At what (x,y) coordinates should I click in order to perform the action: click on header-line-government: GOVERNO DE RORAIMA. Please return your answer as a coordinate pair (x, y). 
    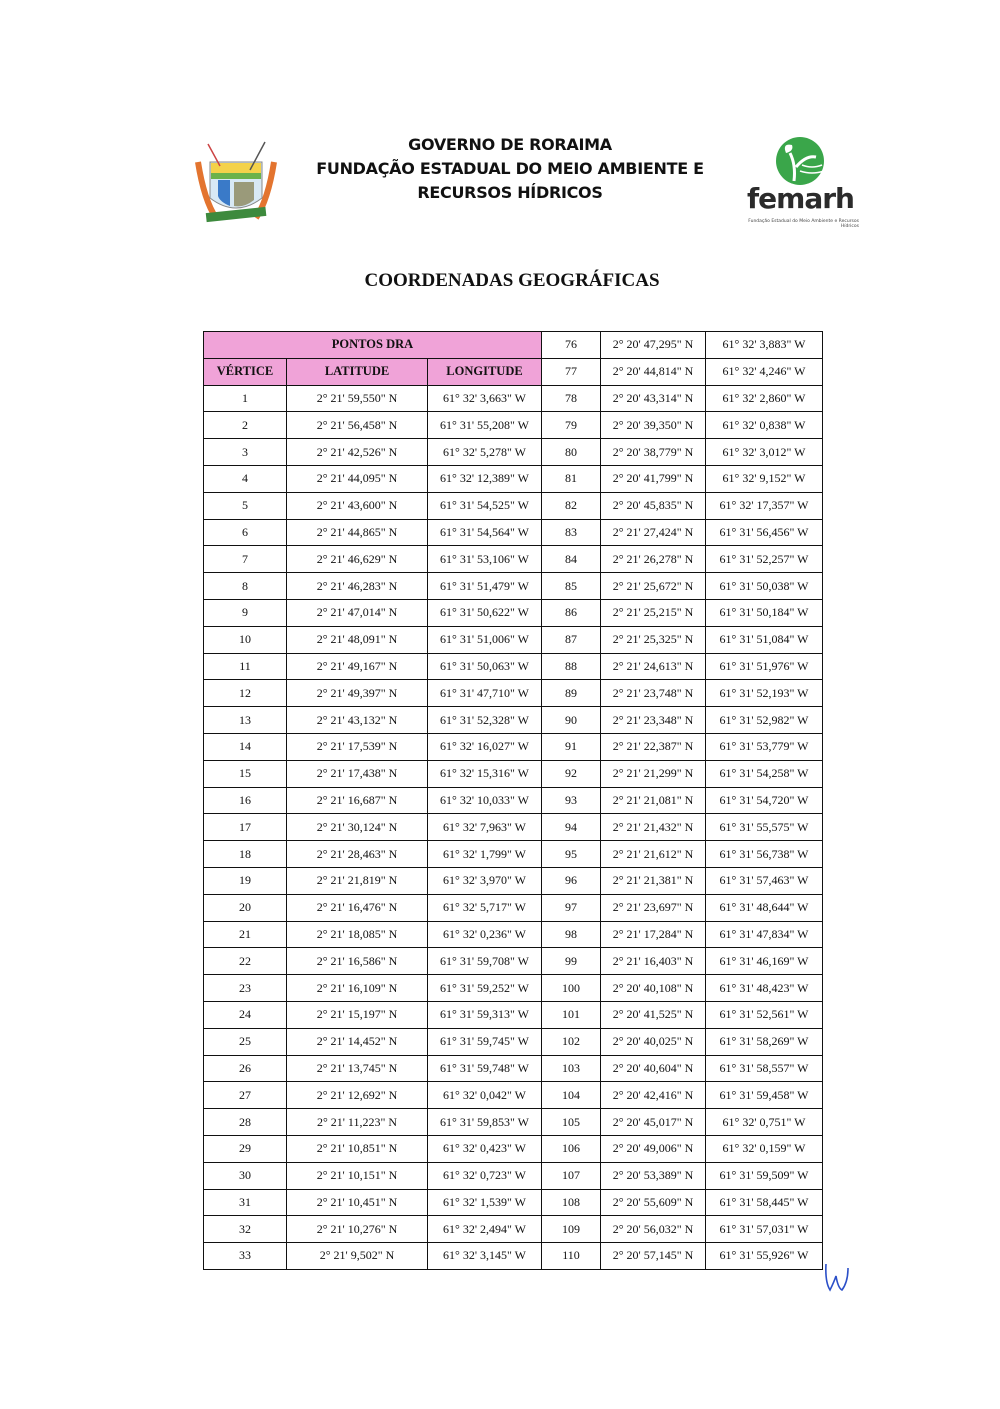
    Looking at the image, I should click on (510, 144).